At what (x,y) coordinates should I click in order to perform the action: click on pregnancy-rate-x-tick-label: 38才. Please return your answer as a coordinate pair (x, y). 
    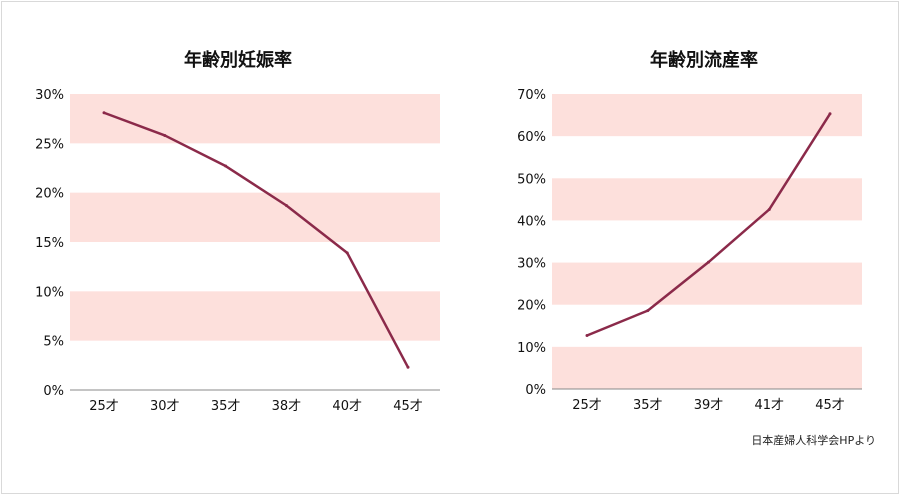
    Looking at the image, I should click on (287, 406).